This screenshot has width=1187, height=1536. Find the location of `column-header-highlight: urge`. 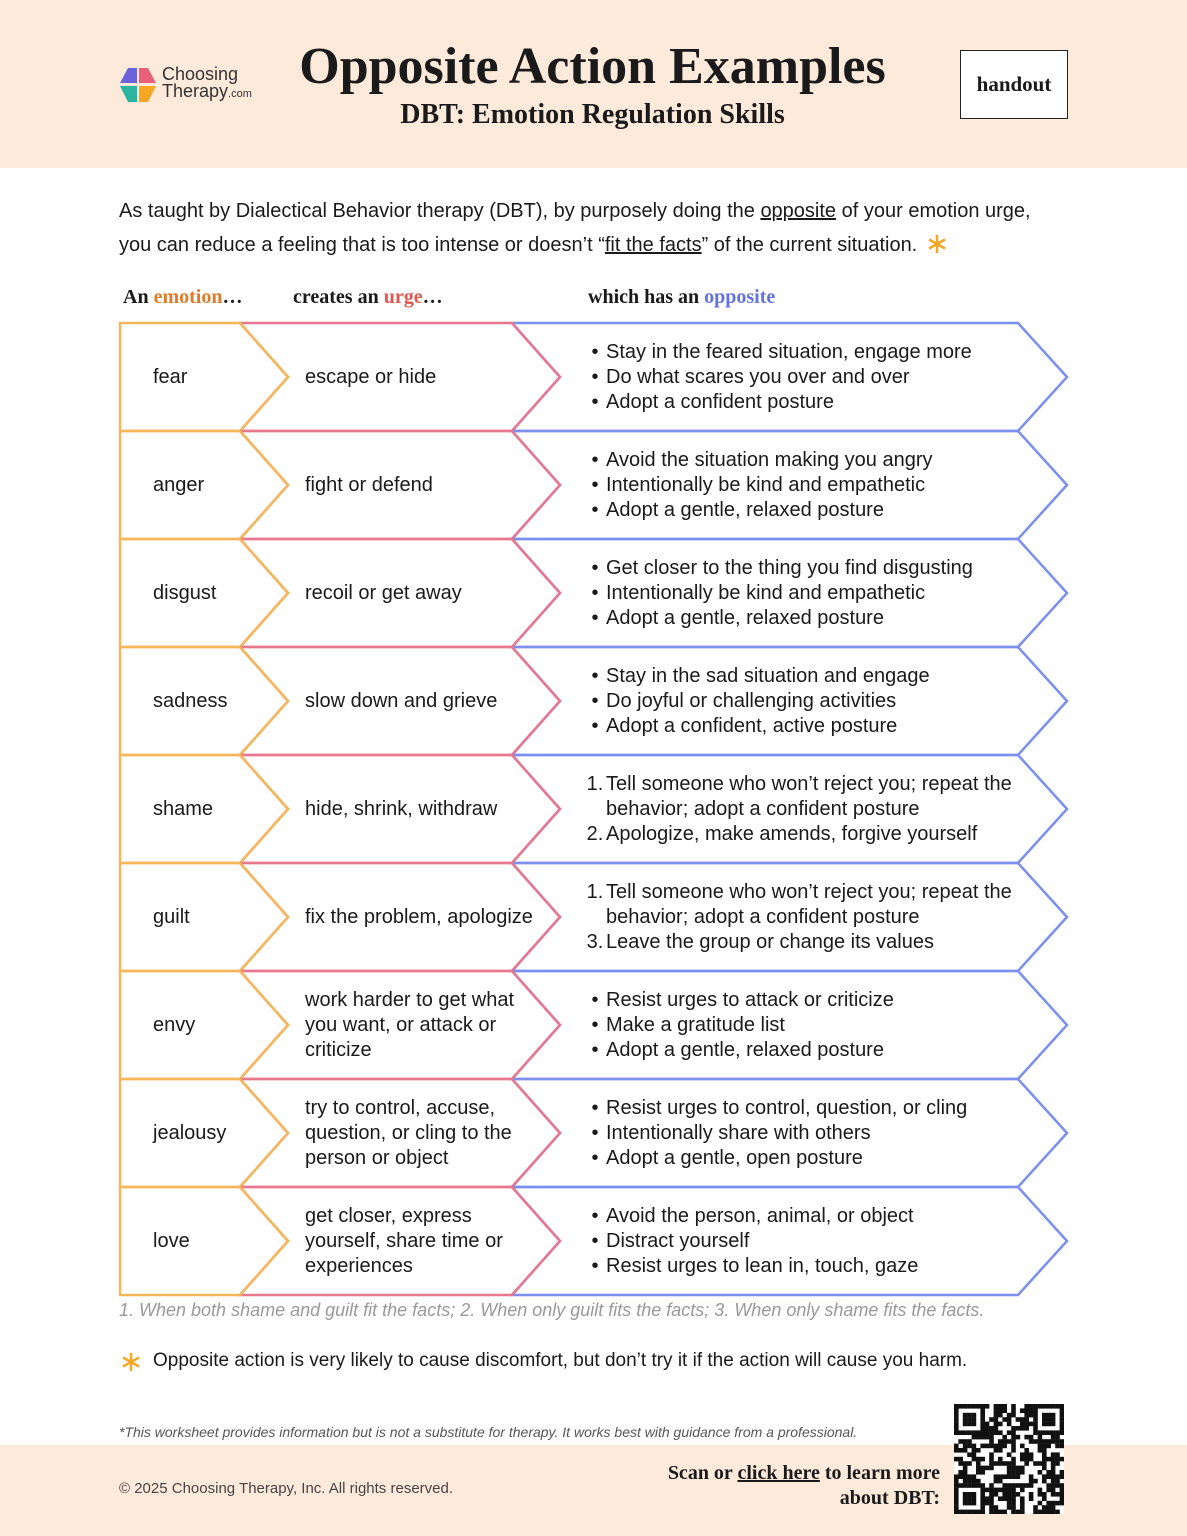

column-header-highlight: urge is located at coordinates (403, 297).